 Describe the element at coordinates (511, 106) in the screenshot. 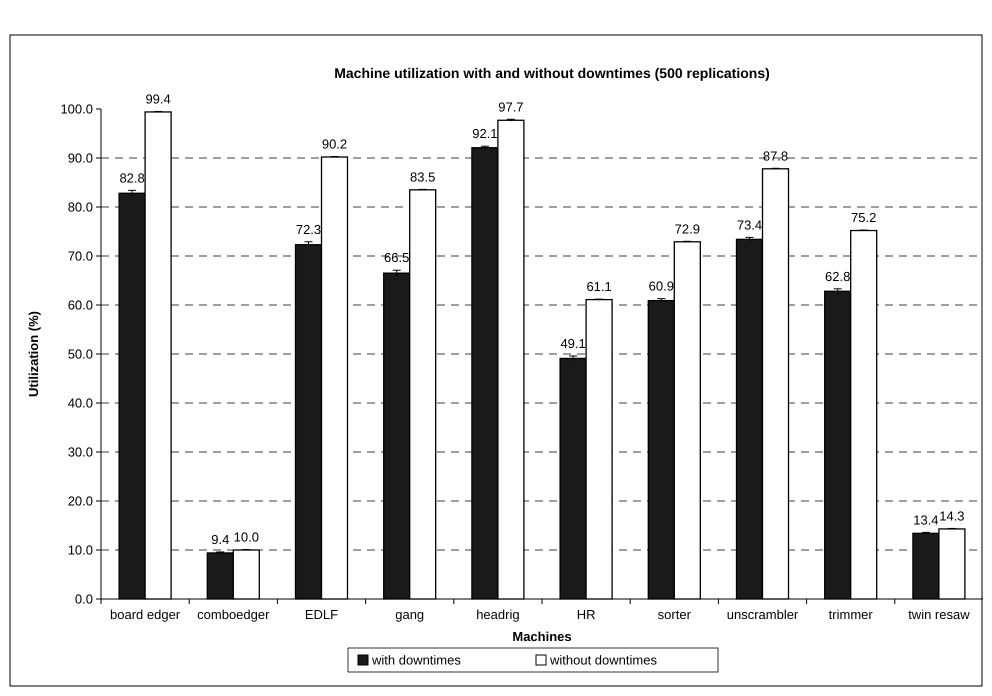

I see `data-label: 97.7` at that location.